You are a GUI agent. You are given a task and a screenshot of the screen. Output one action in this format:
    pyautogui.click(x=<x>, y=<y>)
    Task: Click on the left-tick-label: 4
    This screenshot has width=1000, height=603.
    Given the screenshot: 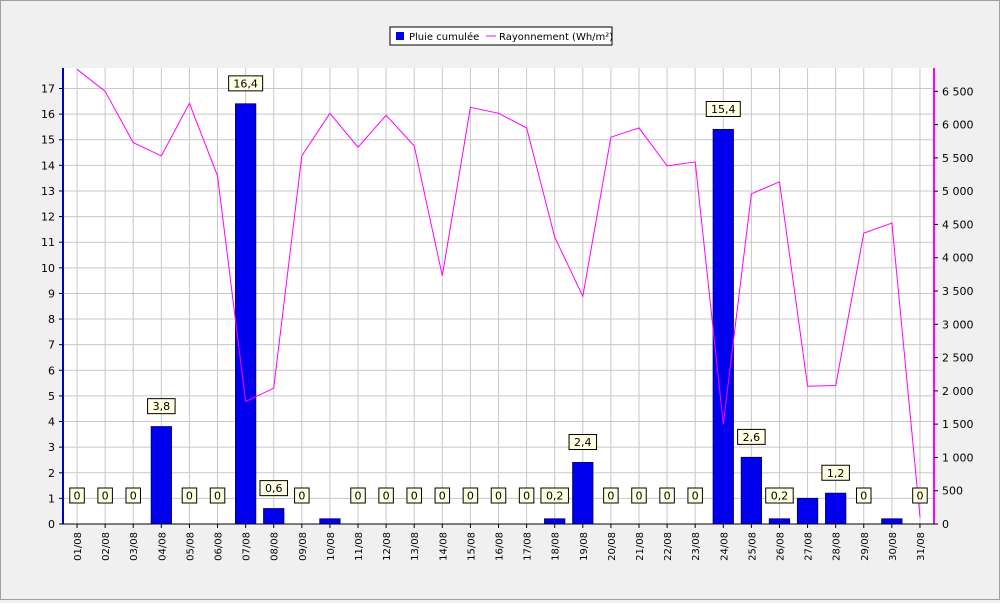 What is the action you would take?
    pyautogui.click(x=51, y=422)
    